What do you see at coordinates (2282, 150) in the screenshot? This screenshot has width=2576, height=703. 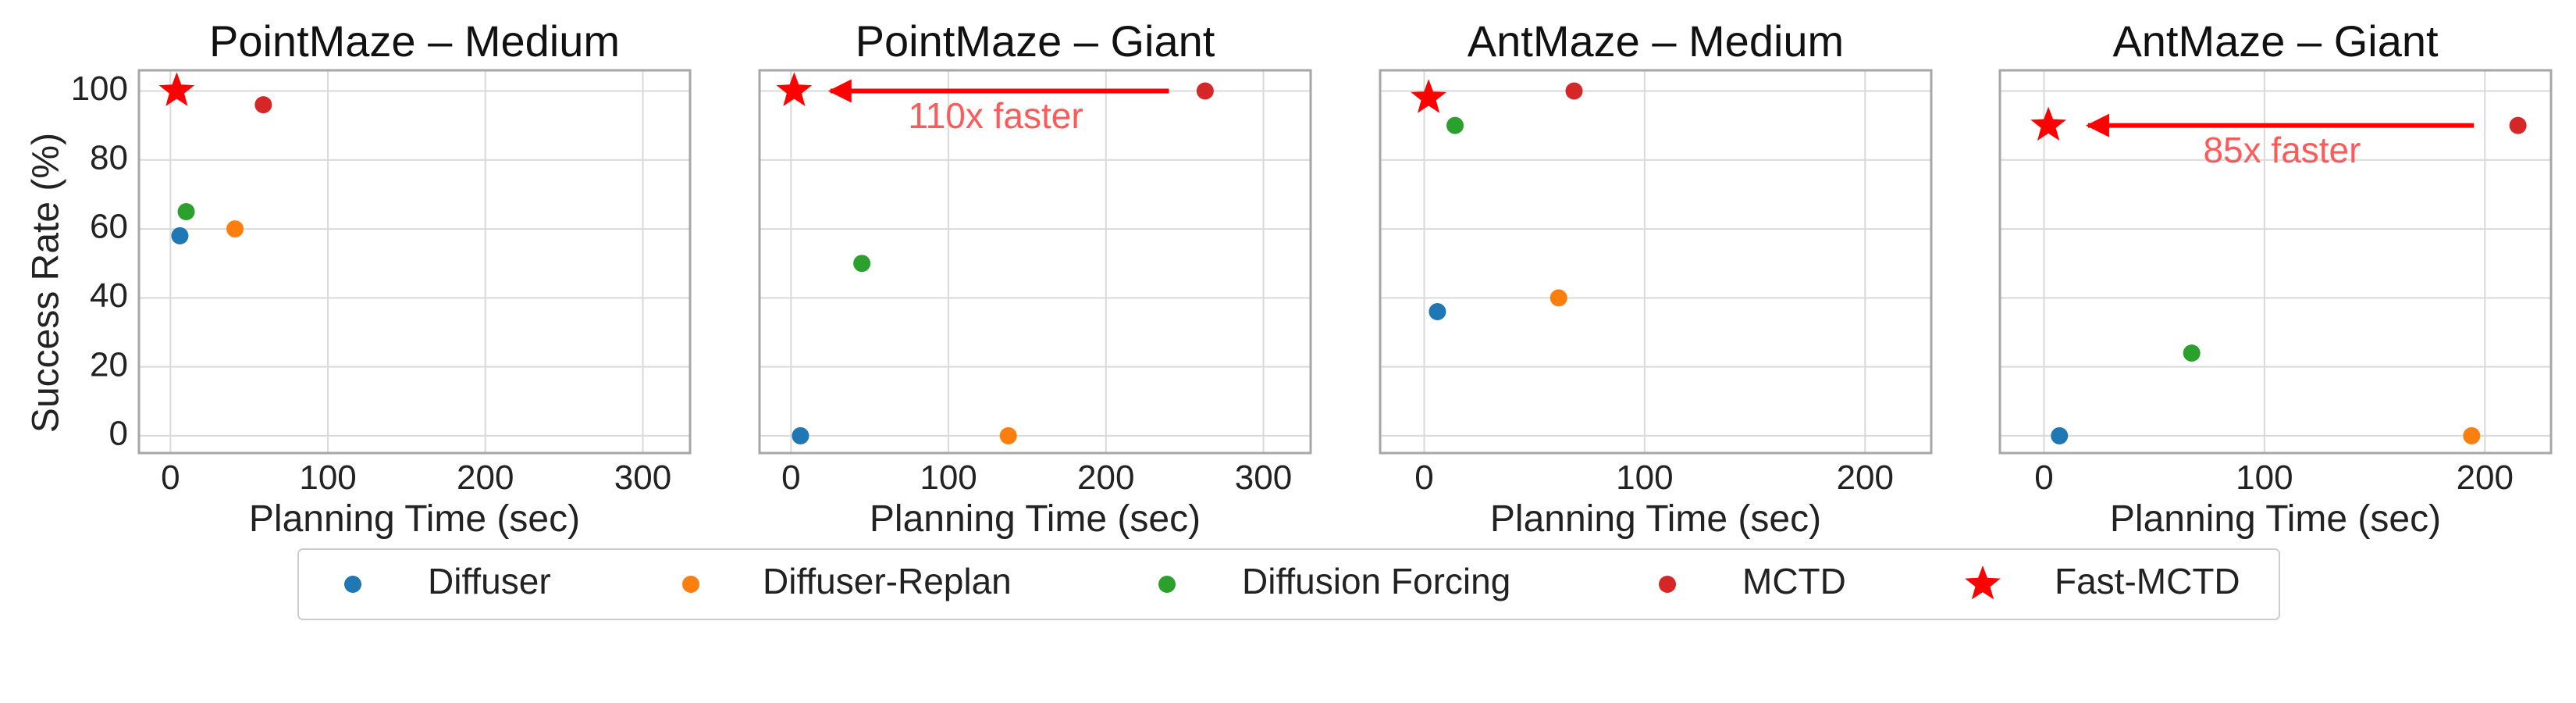 I see `speedup-annotation: 85x faster` at bounding box center [2282, 150].